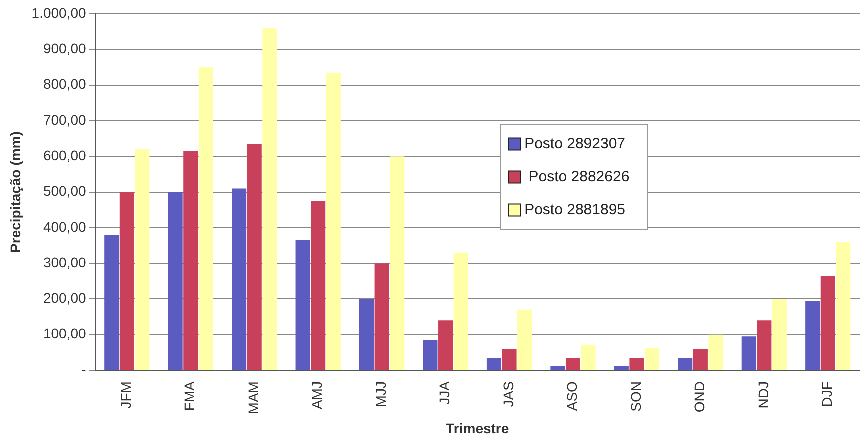 Image resolution: width=864 pixels, height=446 pixels. What do you see at coordinates (64, 334) in the screenshot?
I see `y-tick-label: 100,00` at bounding box center [64, 334].